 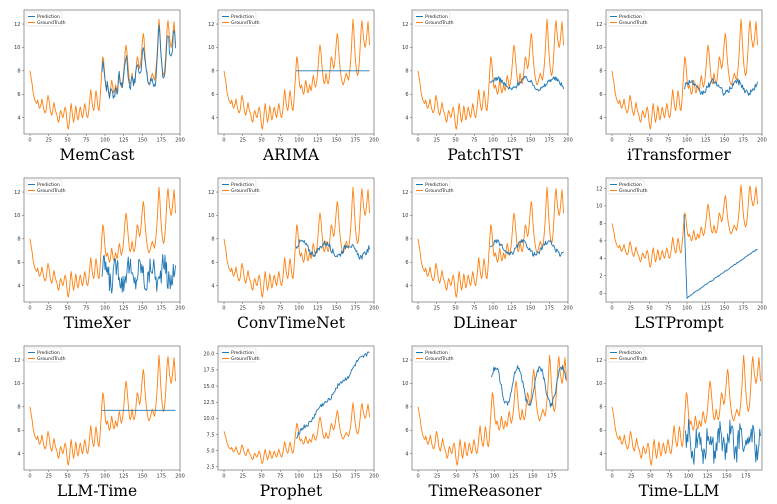 I want to click on y-tick-label: 20.0, so click(x=208, y=355).